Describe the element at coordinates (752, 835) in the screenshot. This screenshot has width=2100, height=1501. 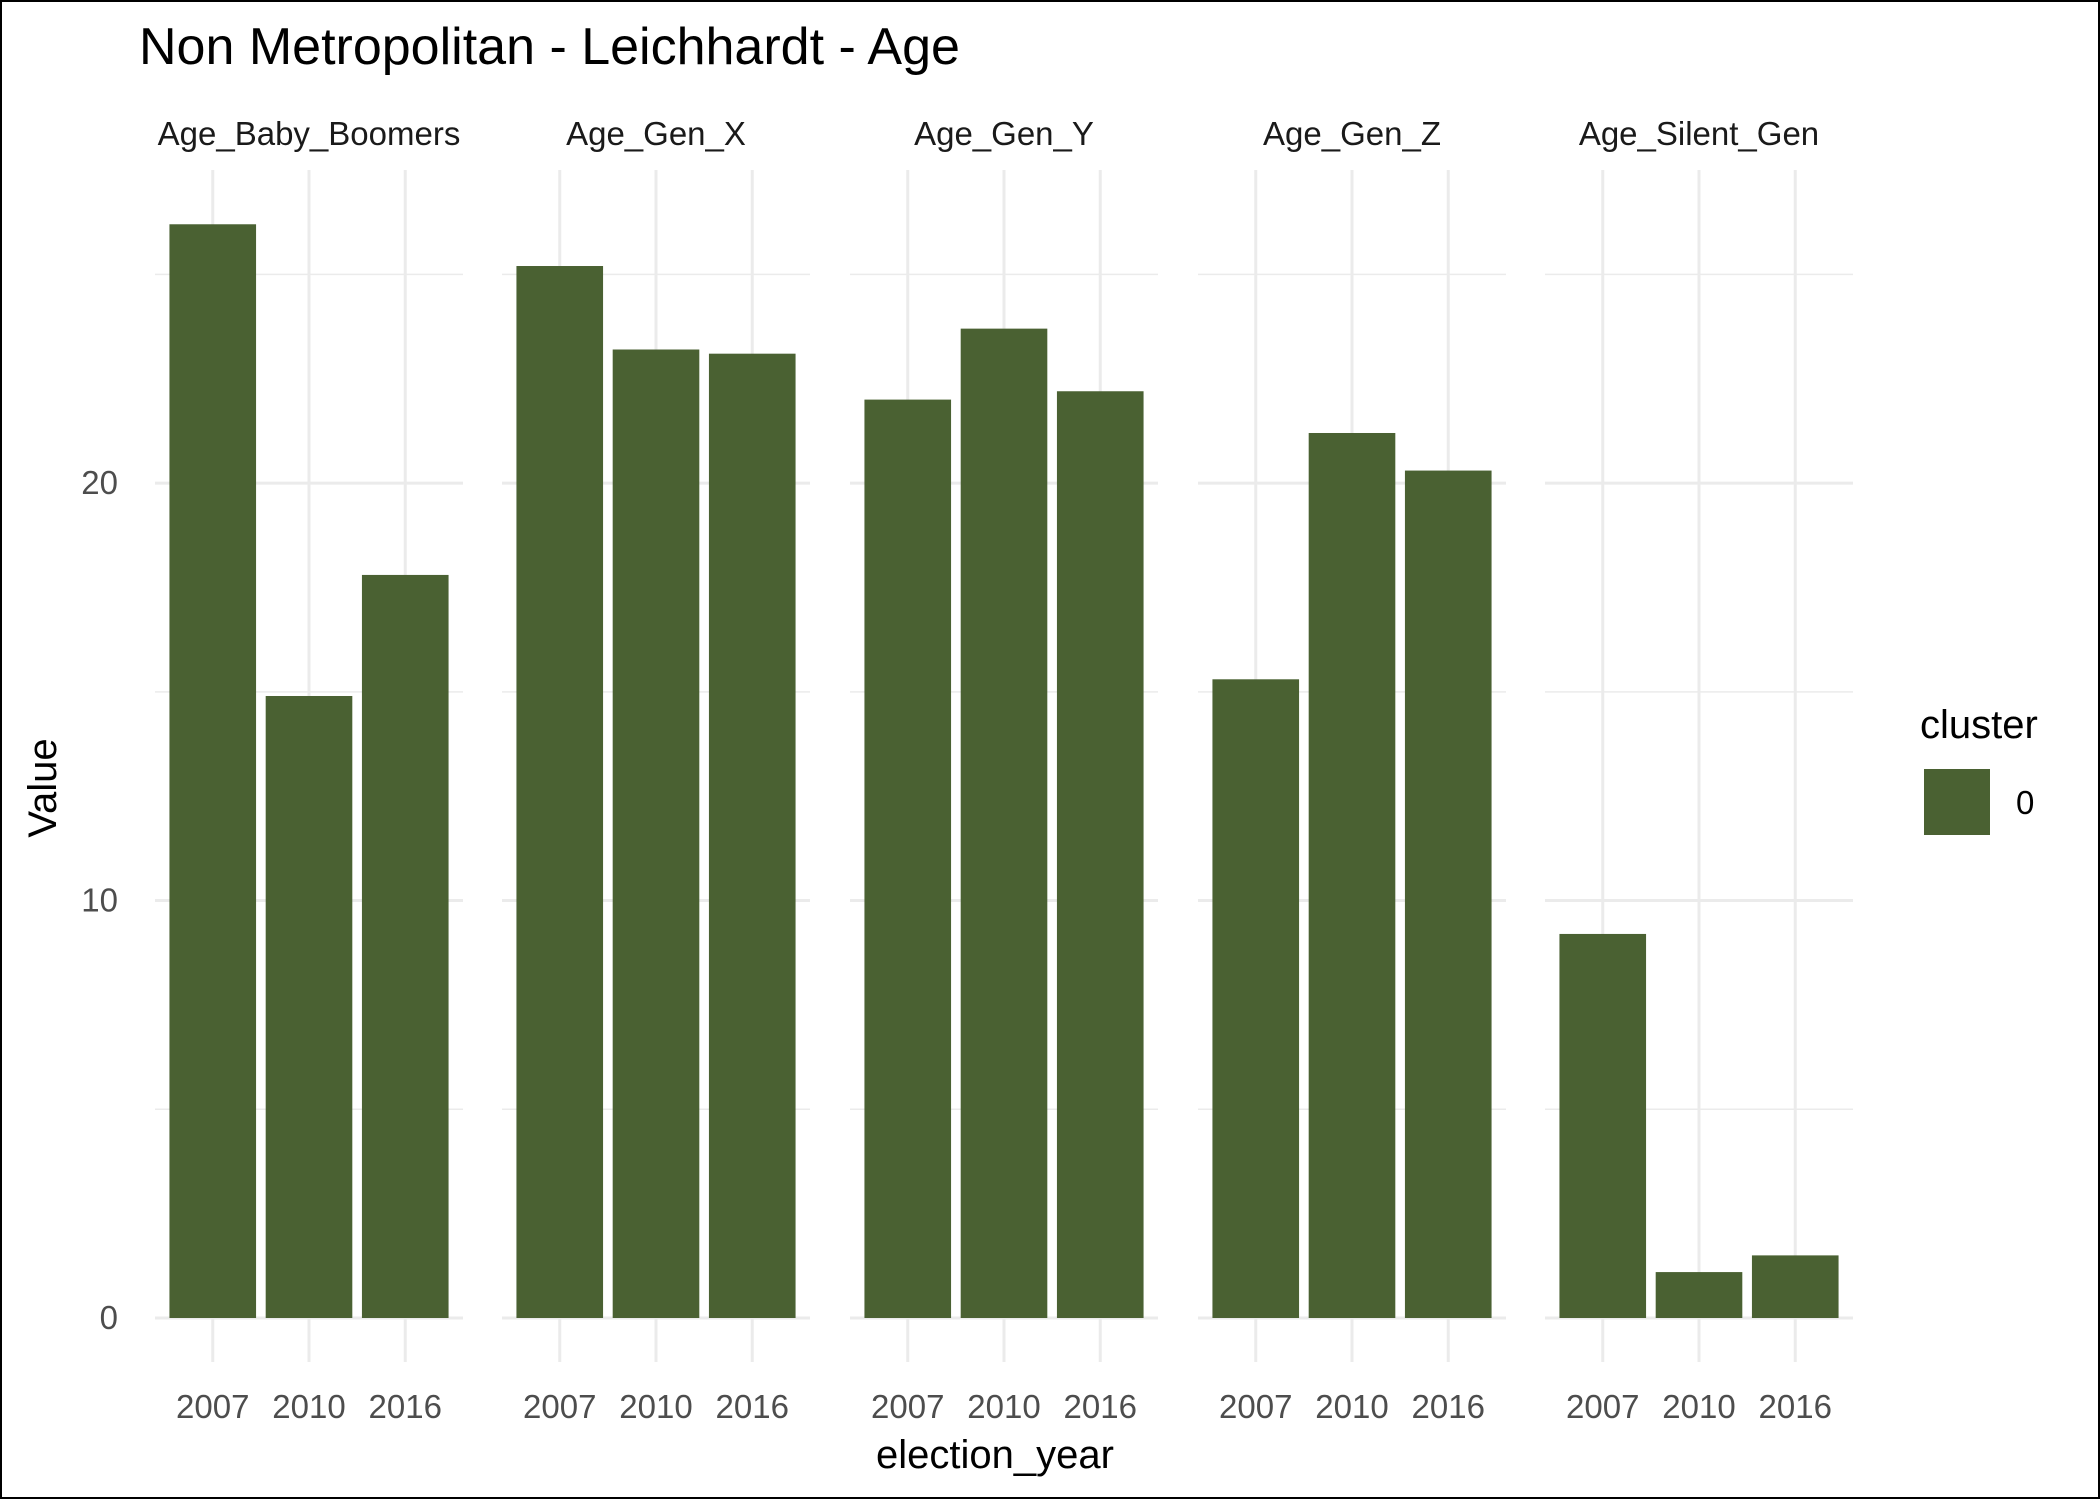
I see `bar-Age_Gen_X-2016` at that location.